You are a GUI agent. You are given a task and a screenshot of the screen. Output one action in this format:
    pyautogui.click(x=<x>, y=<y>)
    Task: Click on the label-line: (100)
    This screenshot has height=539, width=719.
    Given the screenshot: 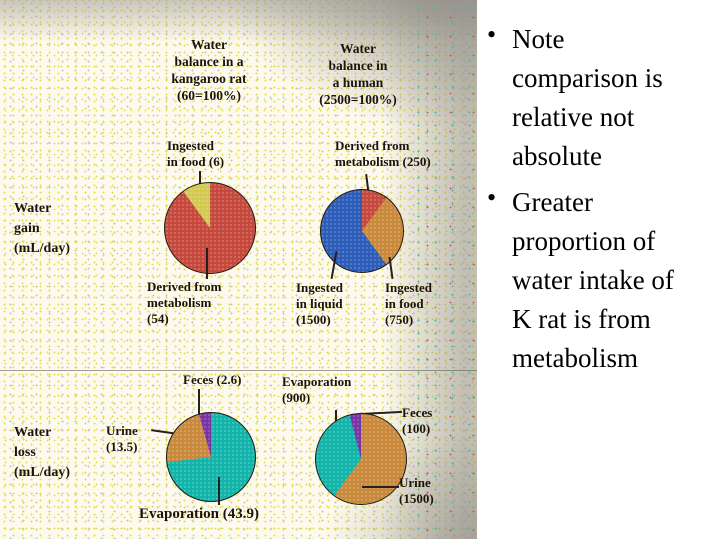 What is the action you would take?
    pyautogui.click(x=416, y=428)
    